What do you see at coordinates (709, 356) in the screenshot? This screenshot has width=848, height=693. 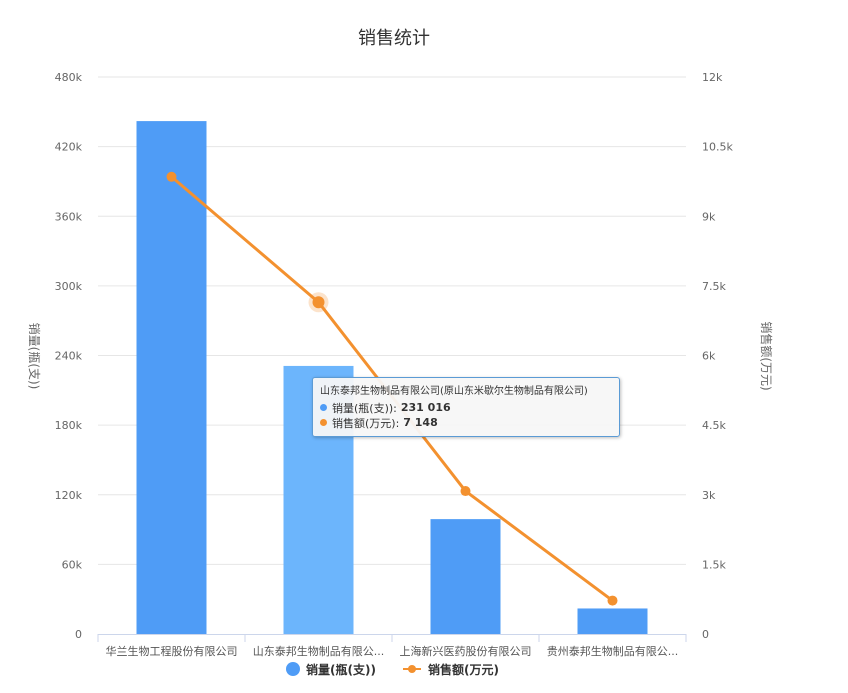 I see `y-right-tick-label: 6k` at bounding box center [709, 356].